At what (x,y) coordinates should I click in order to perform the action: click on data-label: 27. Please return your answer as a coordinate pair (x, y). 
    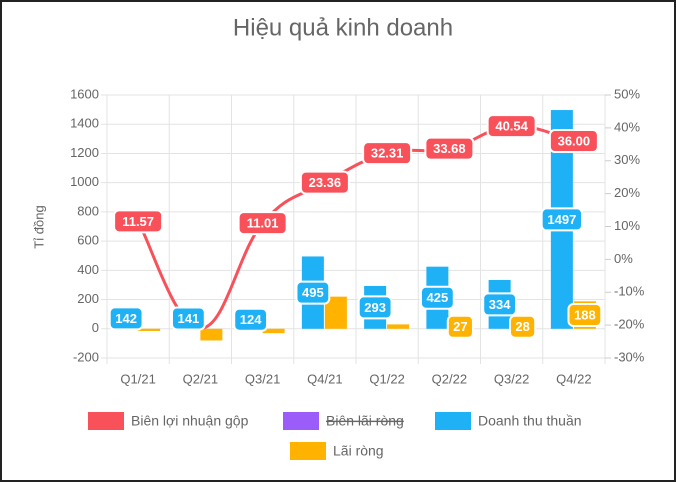
    Looking at the image, I should click on (460, 326).